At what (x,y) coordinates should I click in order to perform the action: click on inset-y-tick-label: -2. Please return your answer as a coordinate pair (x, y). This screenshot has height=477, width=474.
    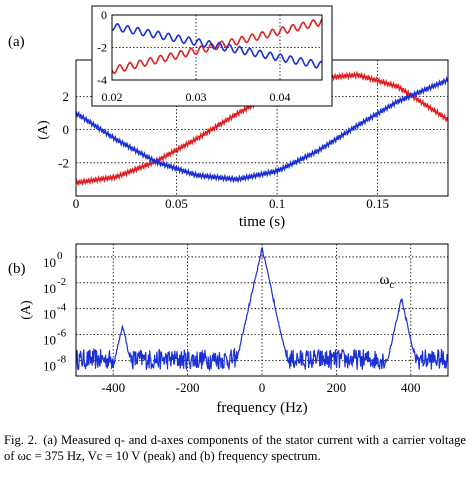
    Looking at the image, I should click on (102, 48).